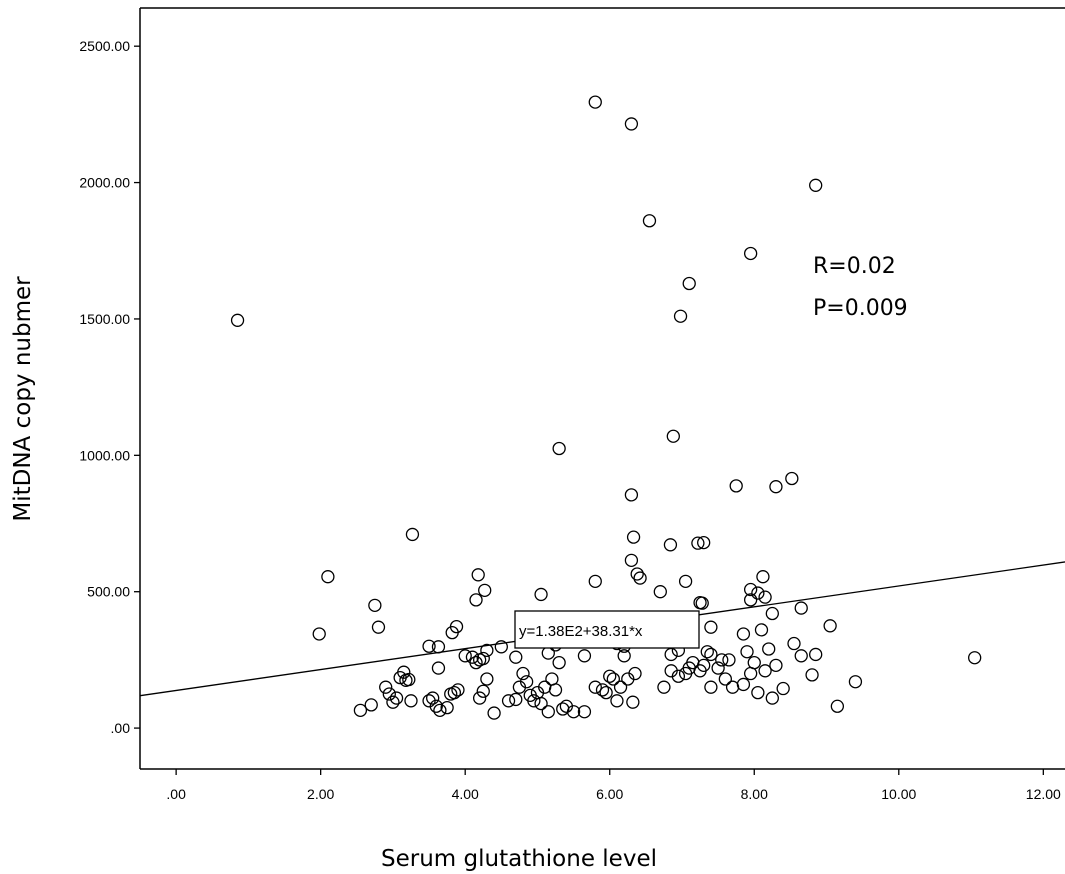 Image resolution: width=1065 pixels, height=874 pixels. Describe the element at coordinates (519, 859) in the screenshot. I see `x-axis-title: Serum glutathione level` at that location.